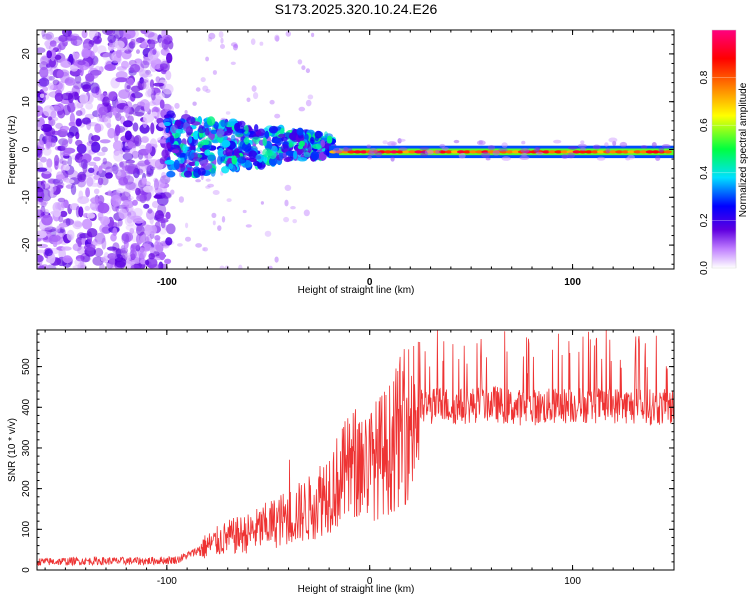 This screenshot has width=750, height=600. What do you see at coordinates (717, 172) in the screenshot?
I see `colorbar-ticks: 0.0 0.2 0.4 0.6 0.8` at bounding box center [717, 172].